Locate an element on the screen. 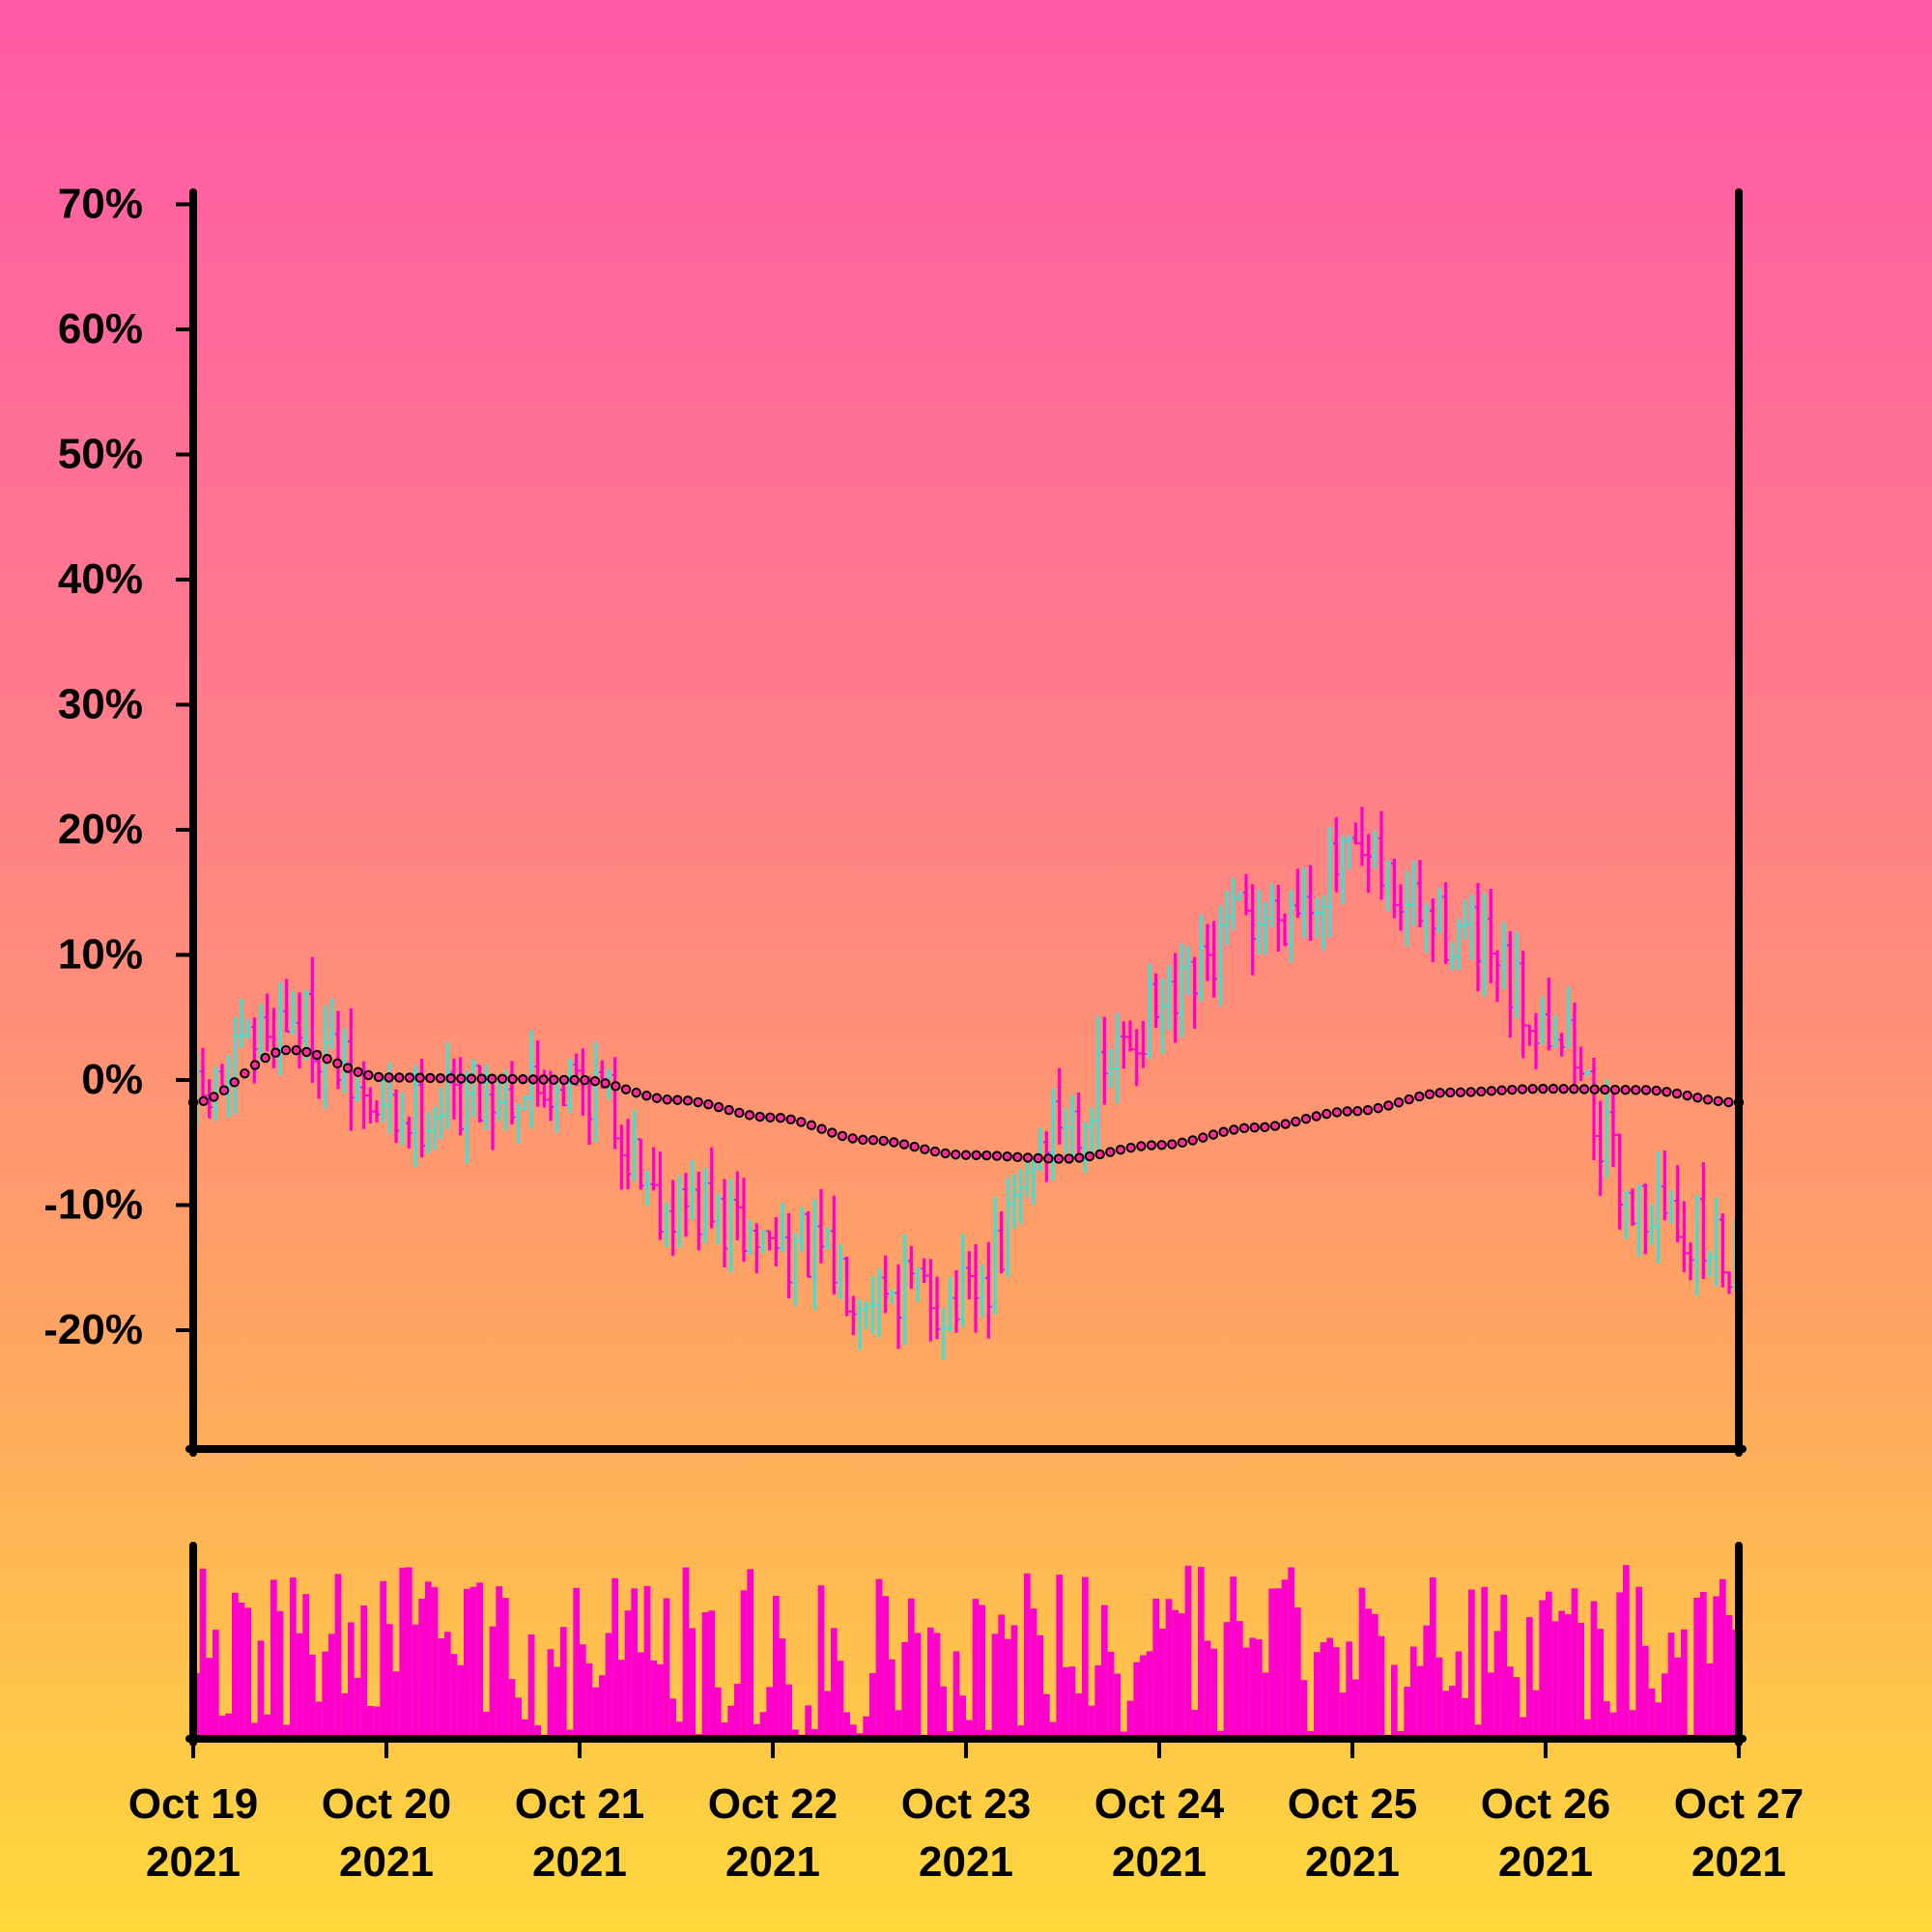 Image resolution: width=1932 pixels, height=1932 pixels. y-tick-label: 20% is located at coordinates (100, 829).